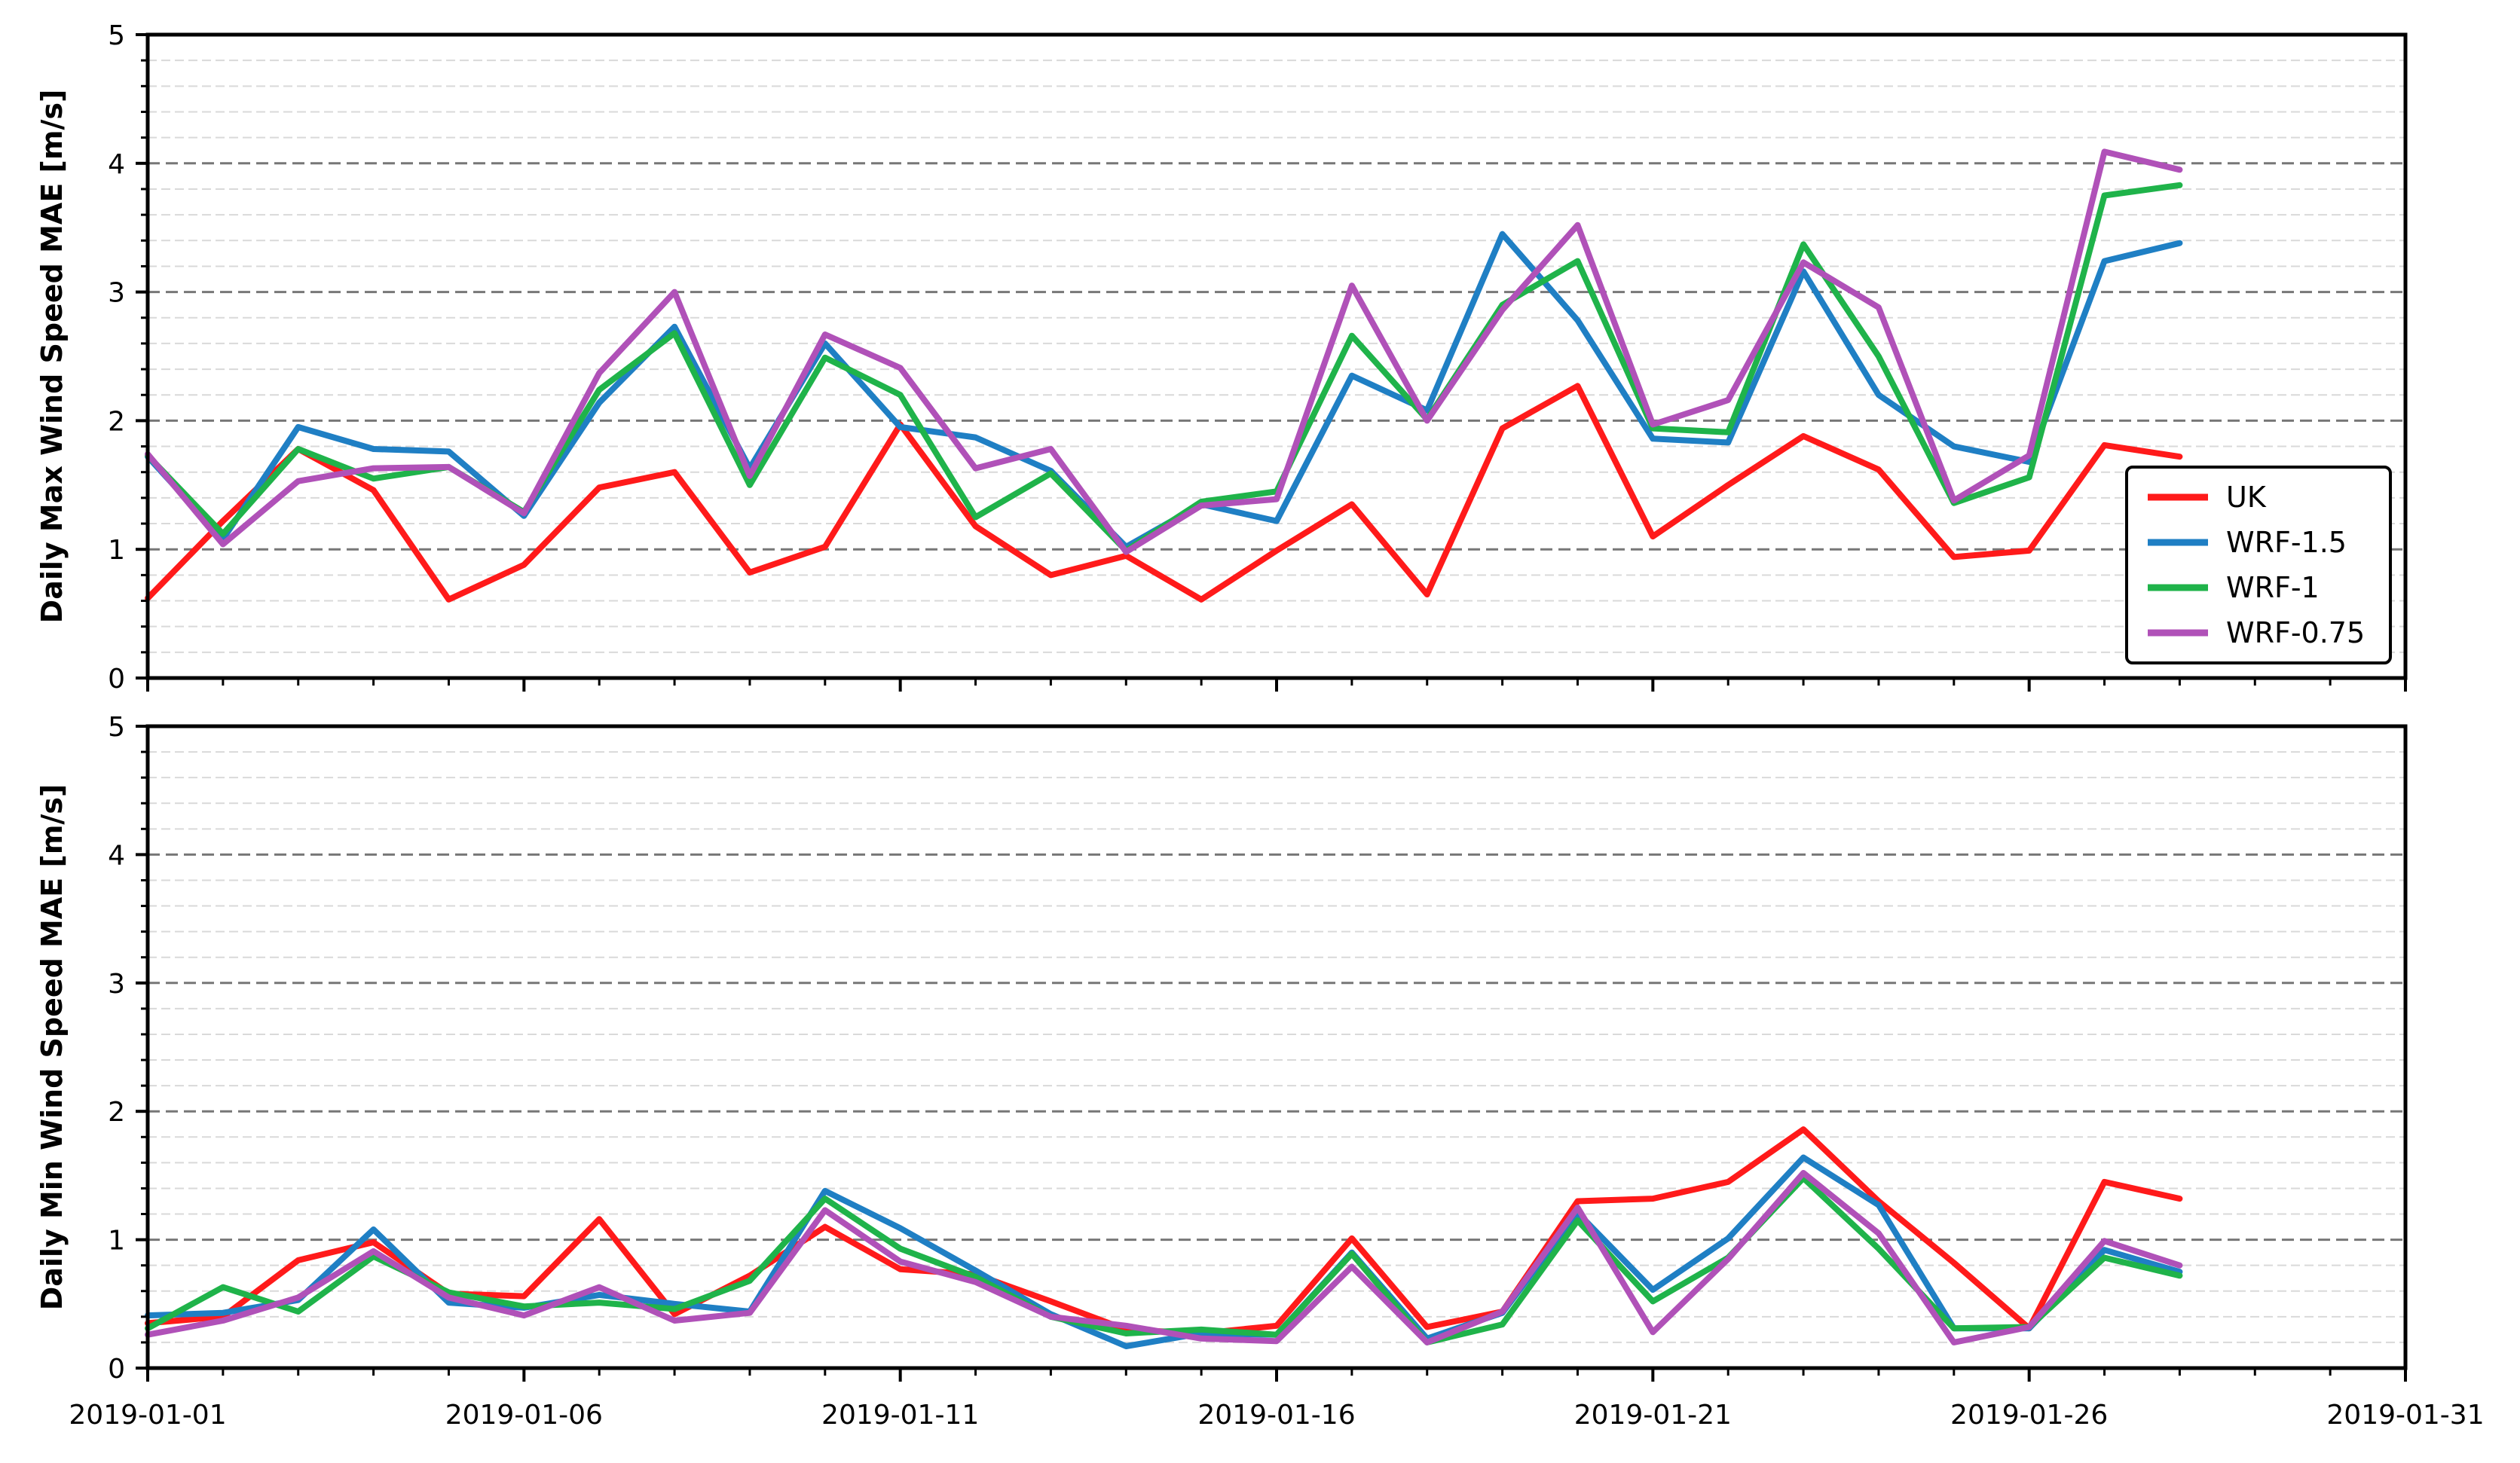  Describe the element at coordinates (900, 1415) in the screenshot. I see `x-tick-label: 2019-01-11` at that location.